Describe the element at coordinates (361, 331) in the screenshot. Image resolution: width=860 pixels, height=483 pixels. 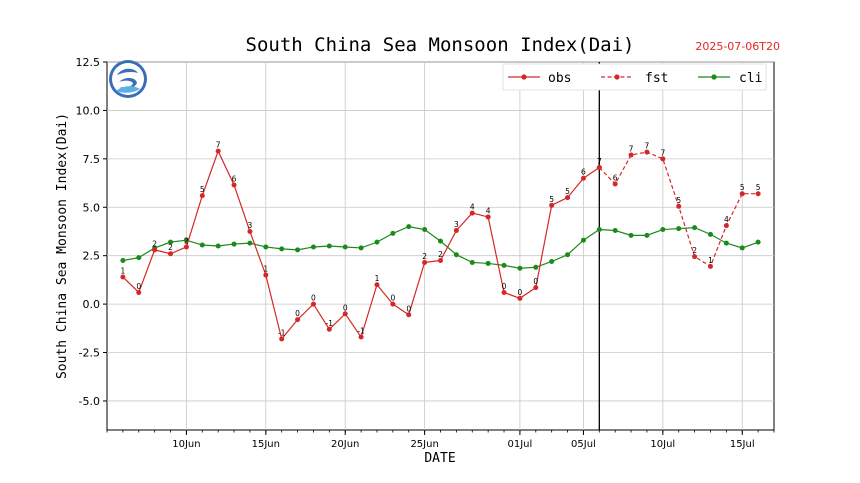
I see `series-obs-data-label: -1` at that location.